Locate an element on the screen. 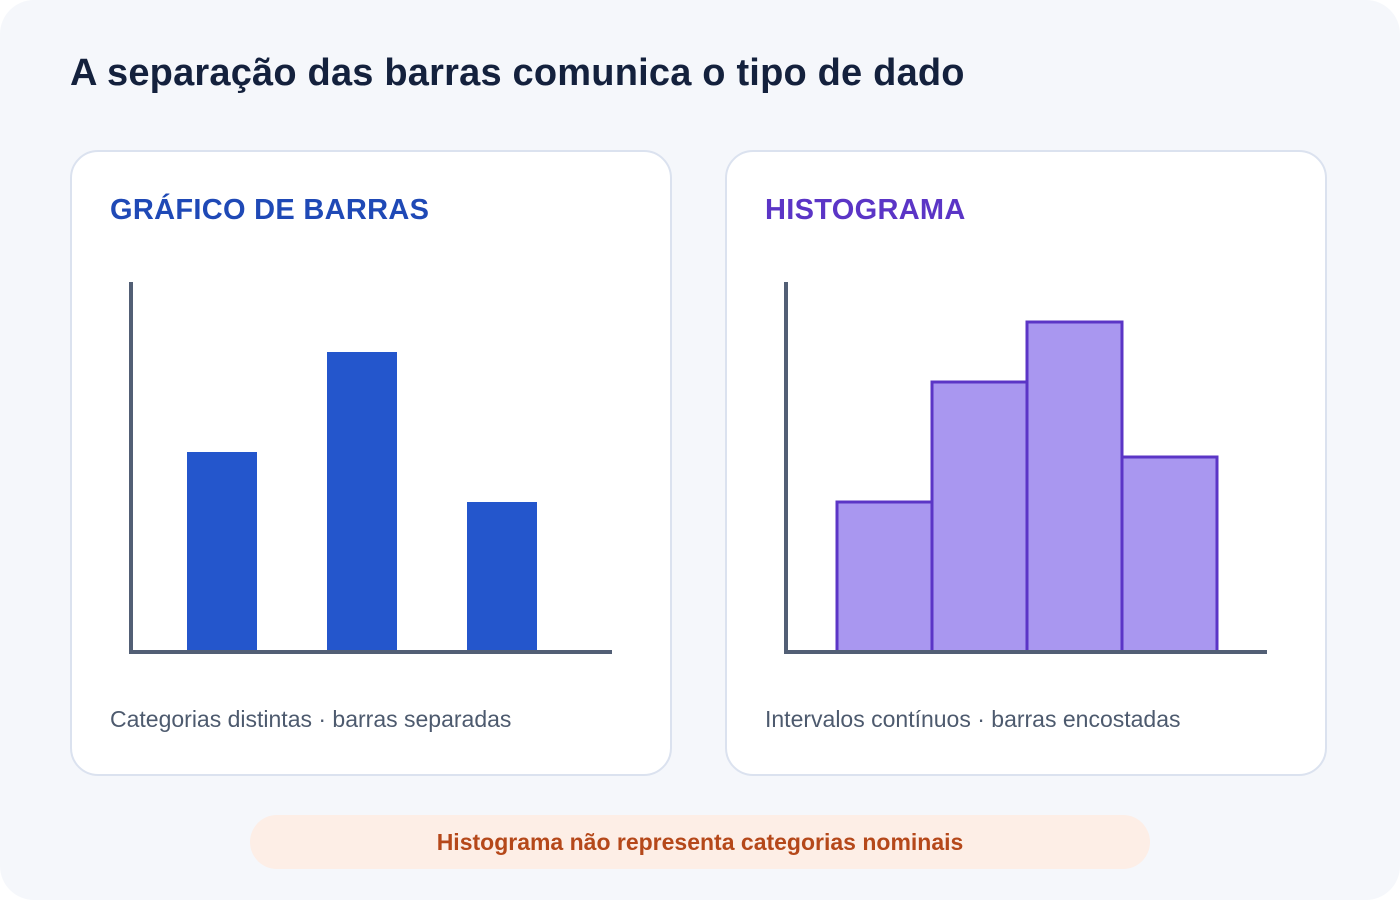 The height and width of the screenshot is (900, 1400). bar-chart-panel-title: GRÁFICO DE BARRAS is located at coordinates (270, 210).